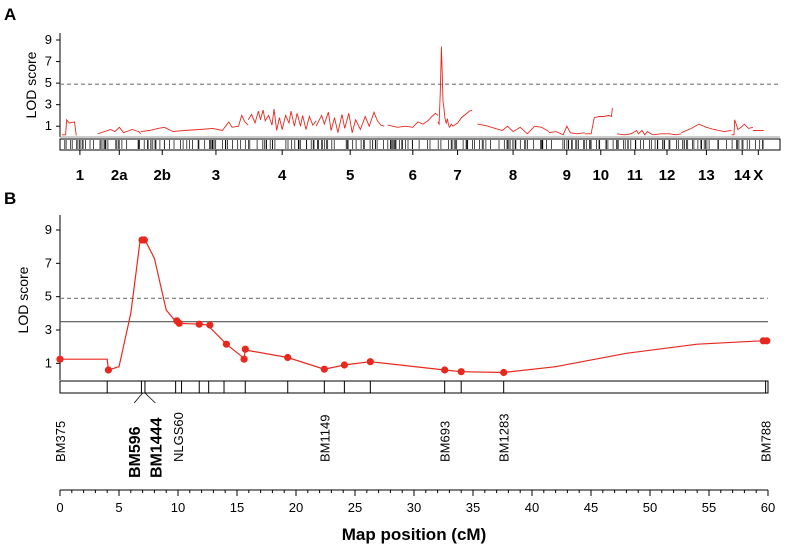 Image resolution: width=790 pixels, height=549 pixels. What do you see at coordinates (23, 299) in the screenshot?
I see `panel-b-y-title: LOD score` at bounding box center [23, 299].